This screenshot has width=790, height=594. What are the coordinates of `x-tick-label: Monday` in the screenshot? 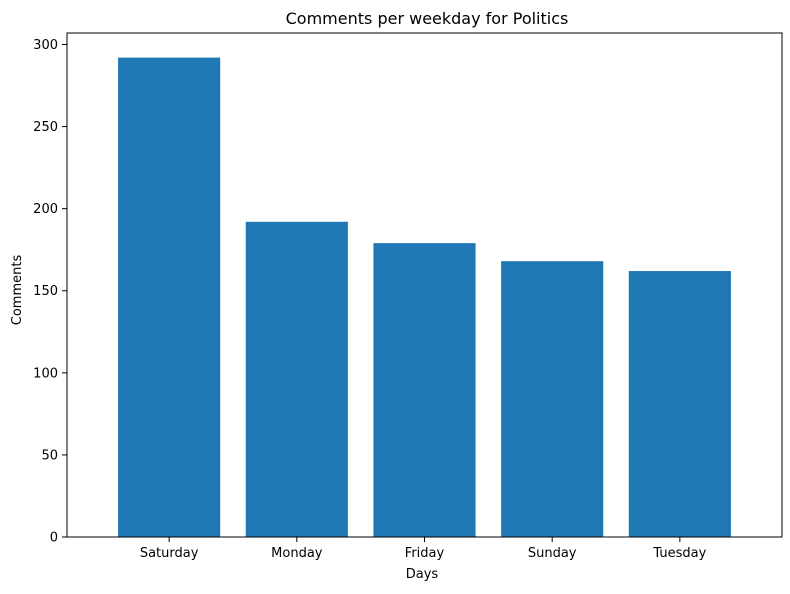 It's located at (297, 553).